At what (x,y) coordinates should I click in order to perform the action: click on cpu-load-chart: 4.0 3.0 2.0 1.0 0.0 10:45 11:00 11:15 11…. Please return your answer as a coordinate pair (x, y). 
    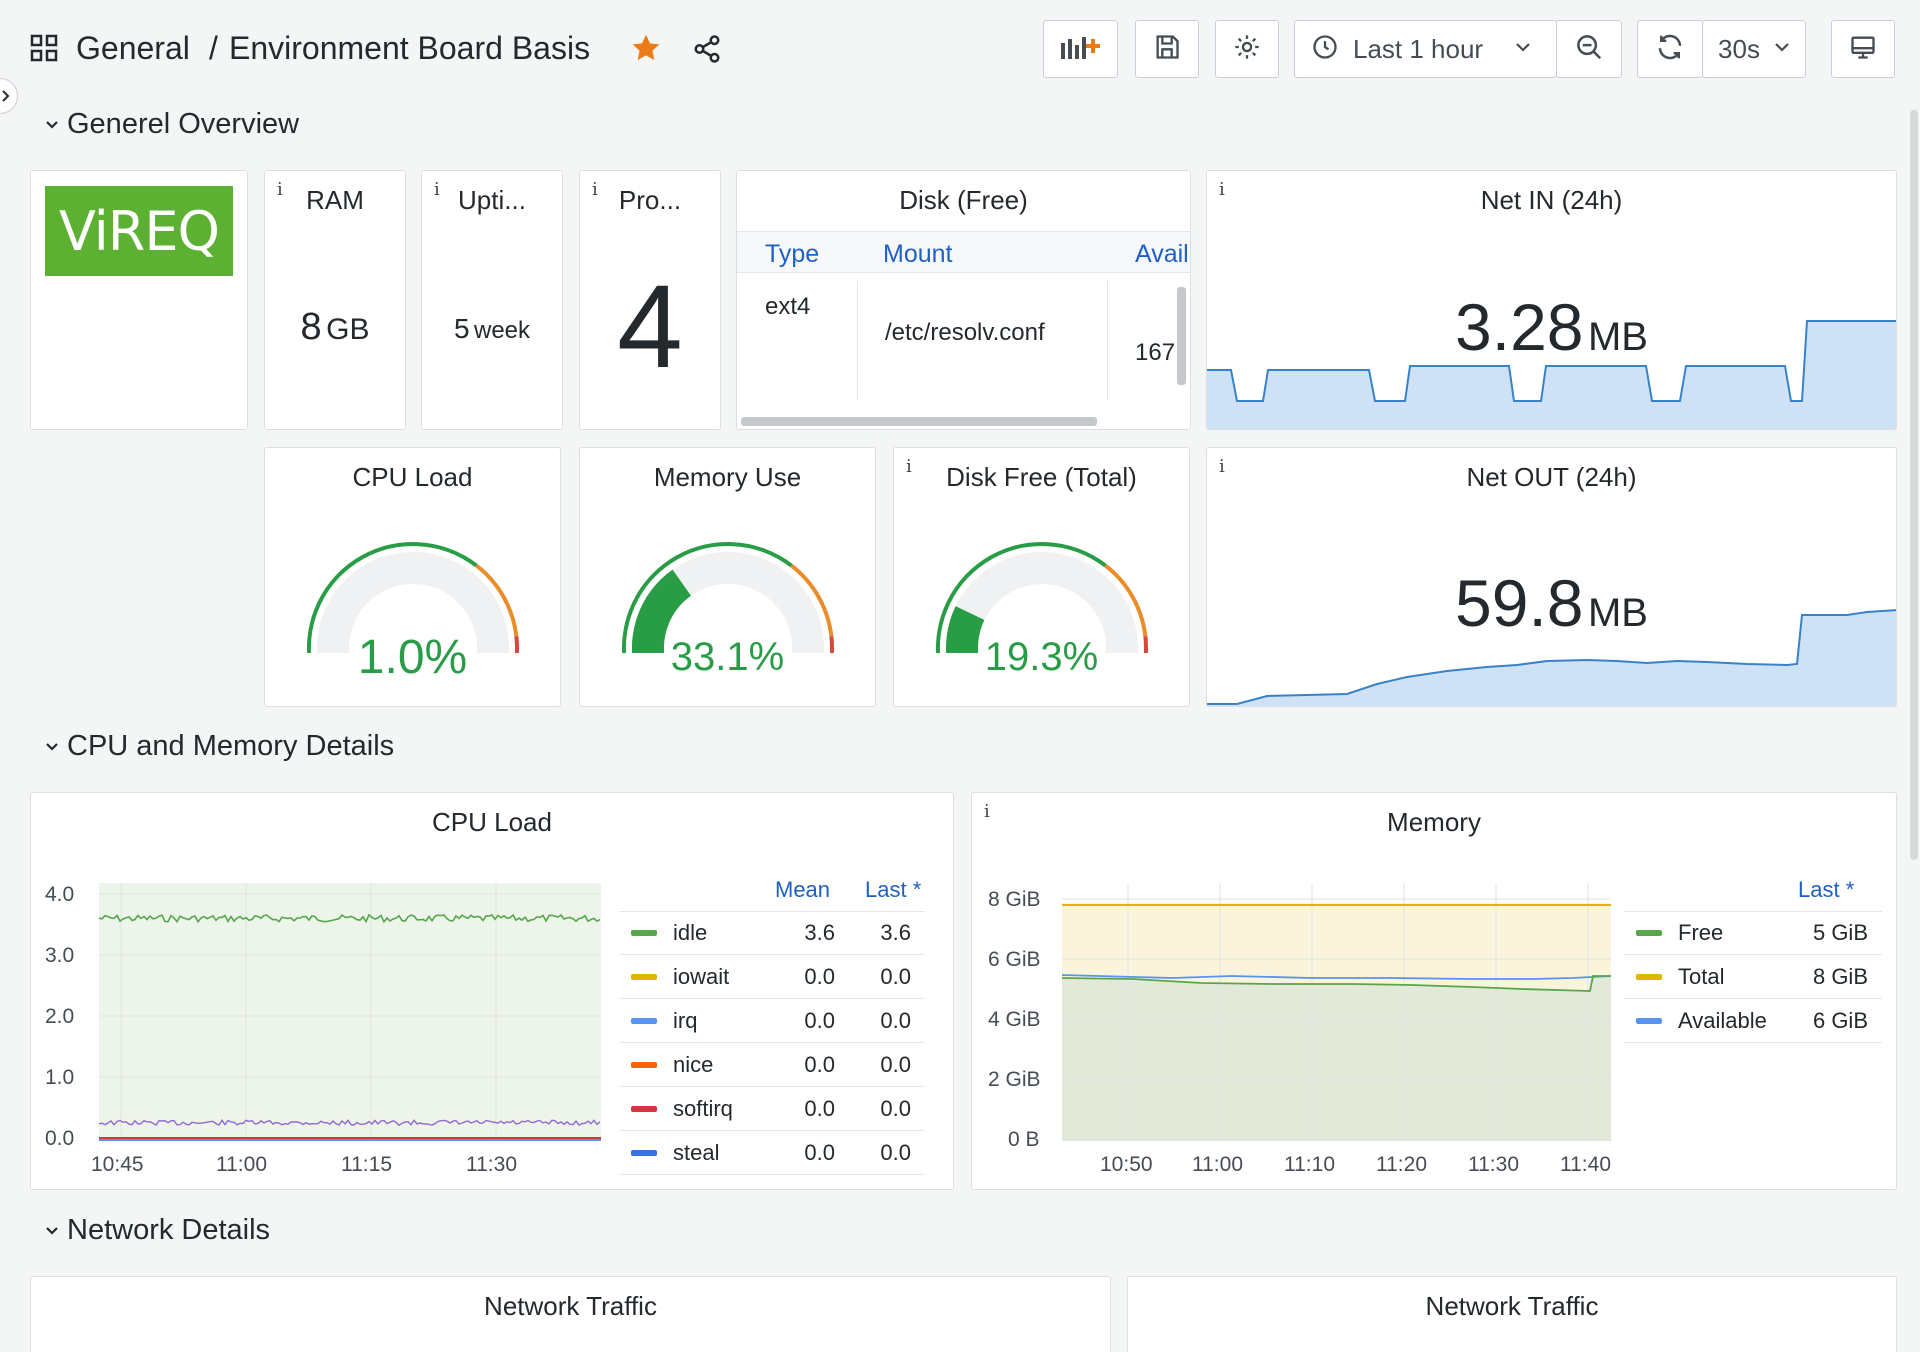
    Looking at the image, I should click on (323, 1029).